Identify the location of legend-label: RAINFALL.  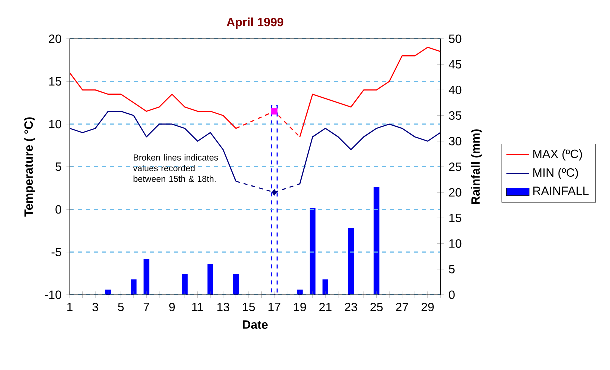
(561, 191).